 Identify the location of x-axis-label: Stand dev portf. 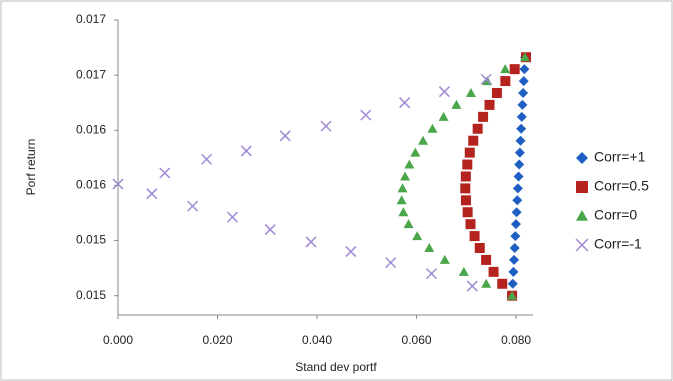
(336, 367).